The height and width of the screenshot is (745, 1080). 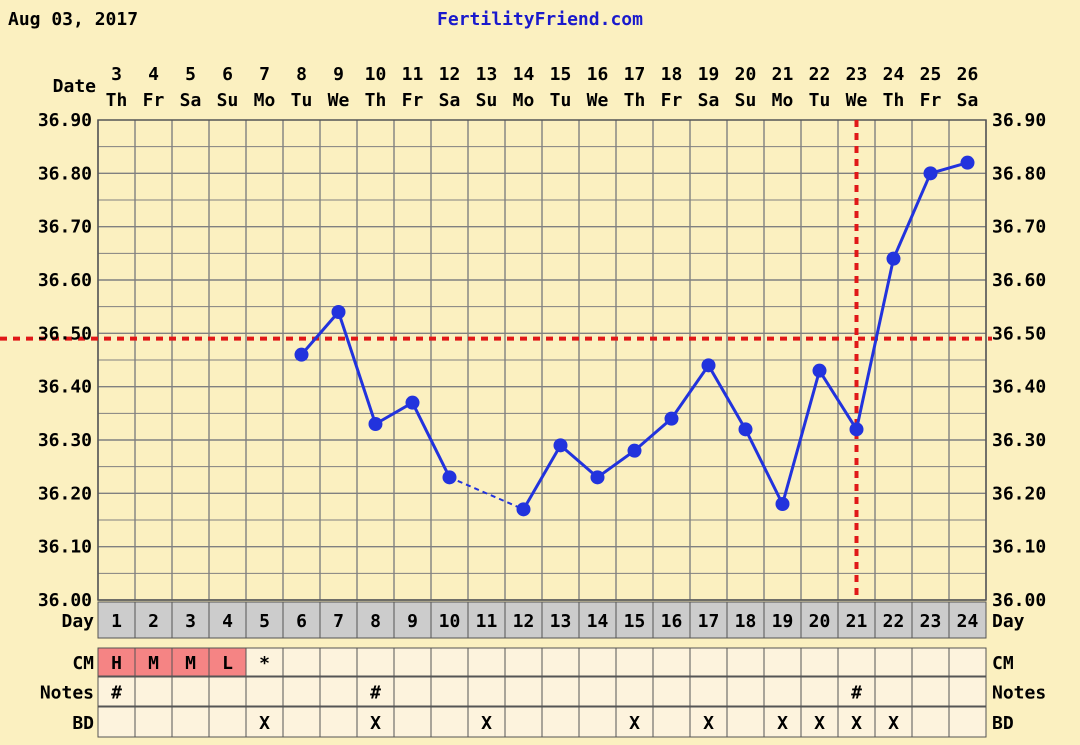 I want to click on cm-row-cell-text: H, so click(x=116, y=663).